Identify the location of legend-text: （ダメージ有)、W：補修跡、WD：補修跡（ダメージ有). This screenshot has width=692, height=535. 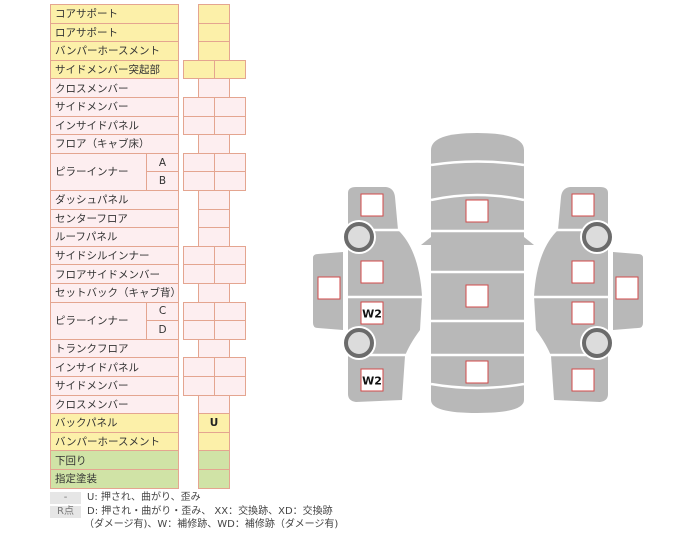
(211, 524).